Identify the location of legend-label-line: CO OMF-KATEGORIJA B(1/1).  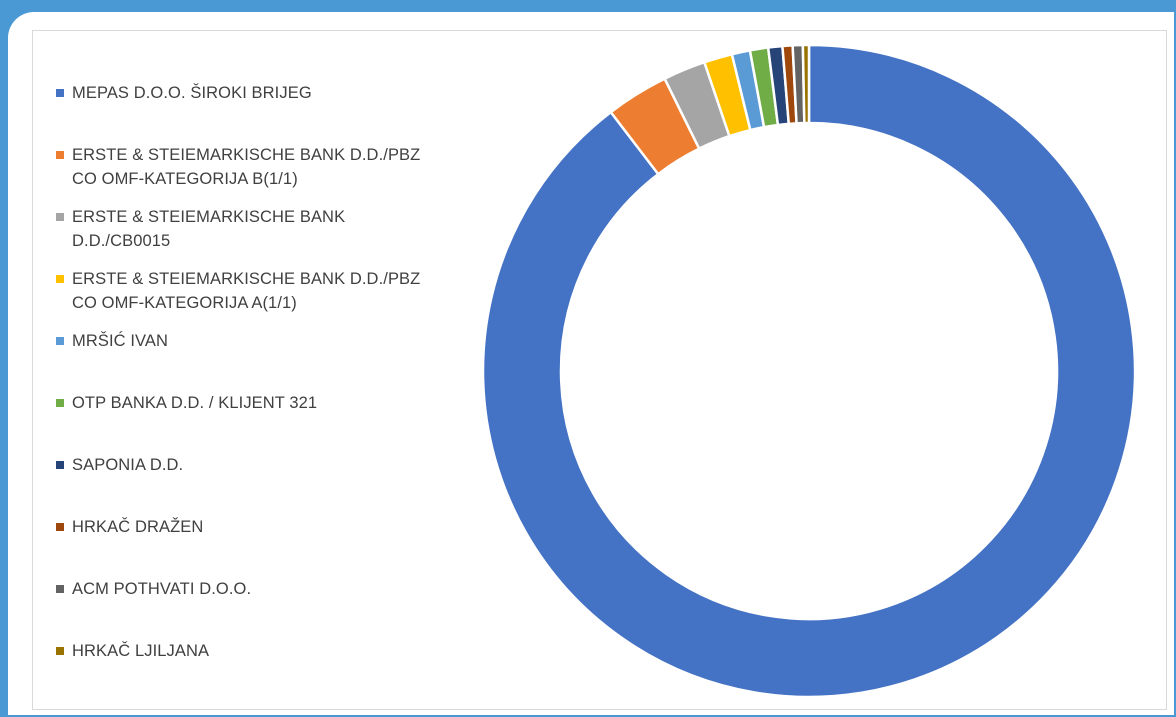
(185, 179).